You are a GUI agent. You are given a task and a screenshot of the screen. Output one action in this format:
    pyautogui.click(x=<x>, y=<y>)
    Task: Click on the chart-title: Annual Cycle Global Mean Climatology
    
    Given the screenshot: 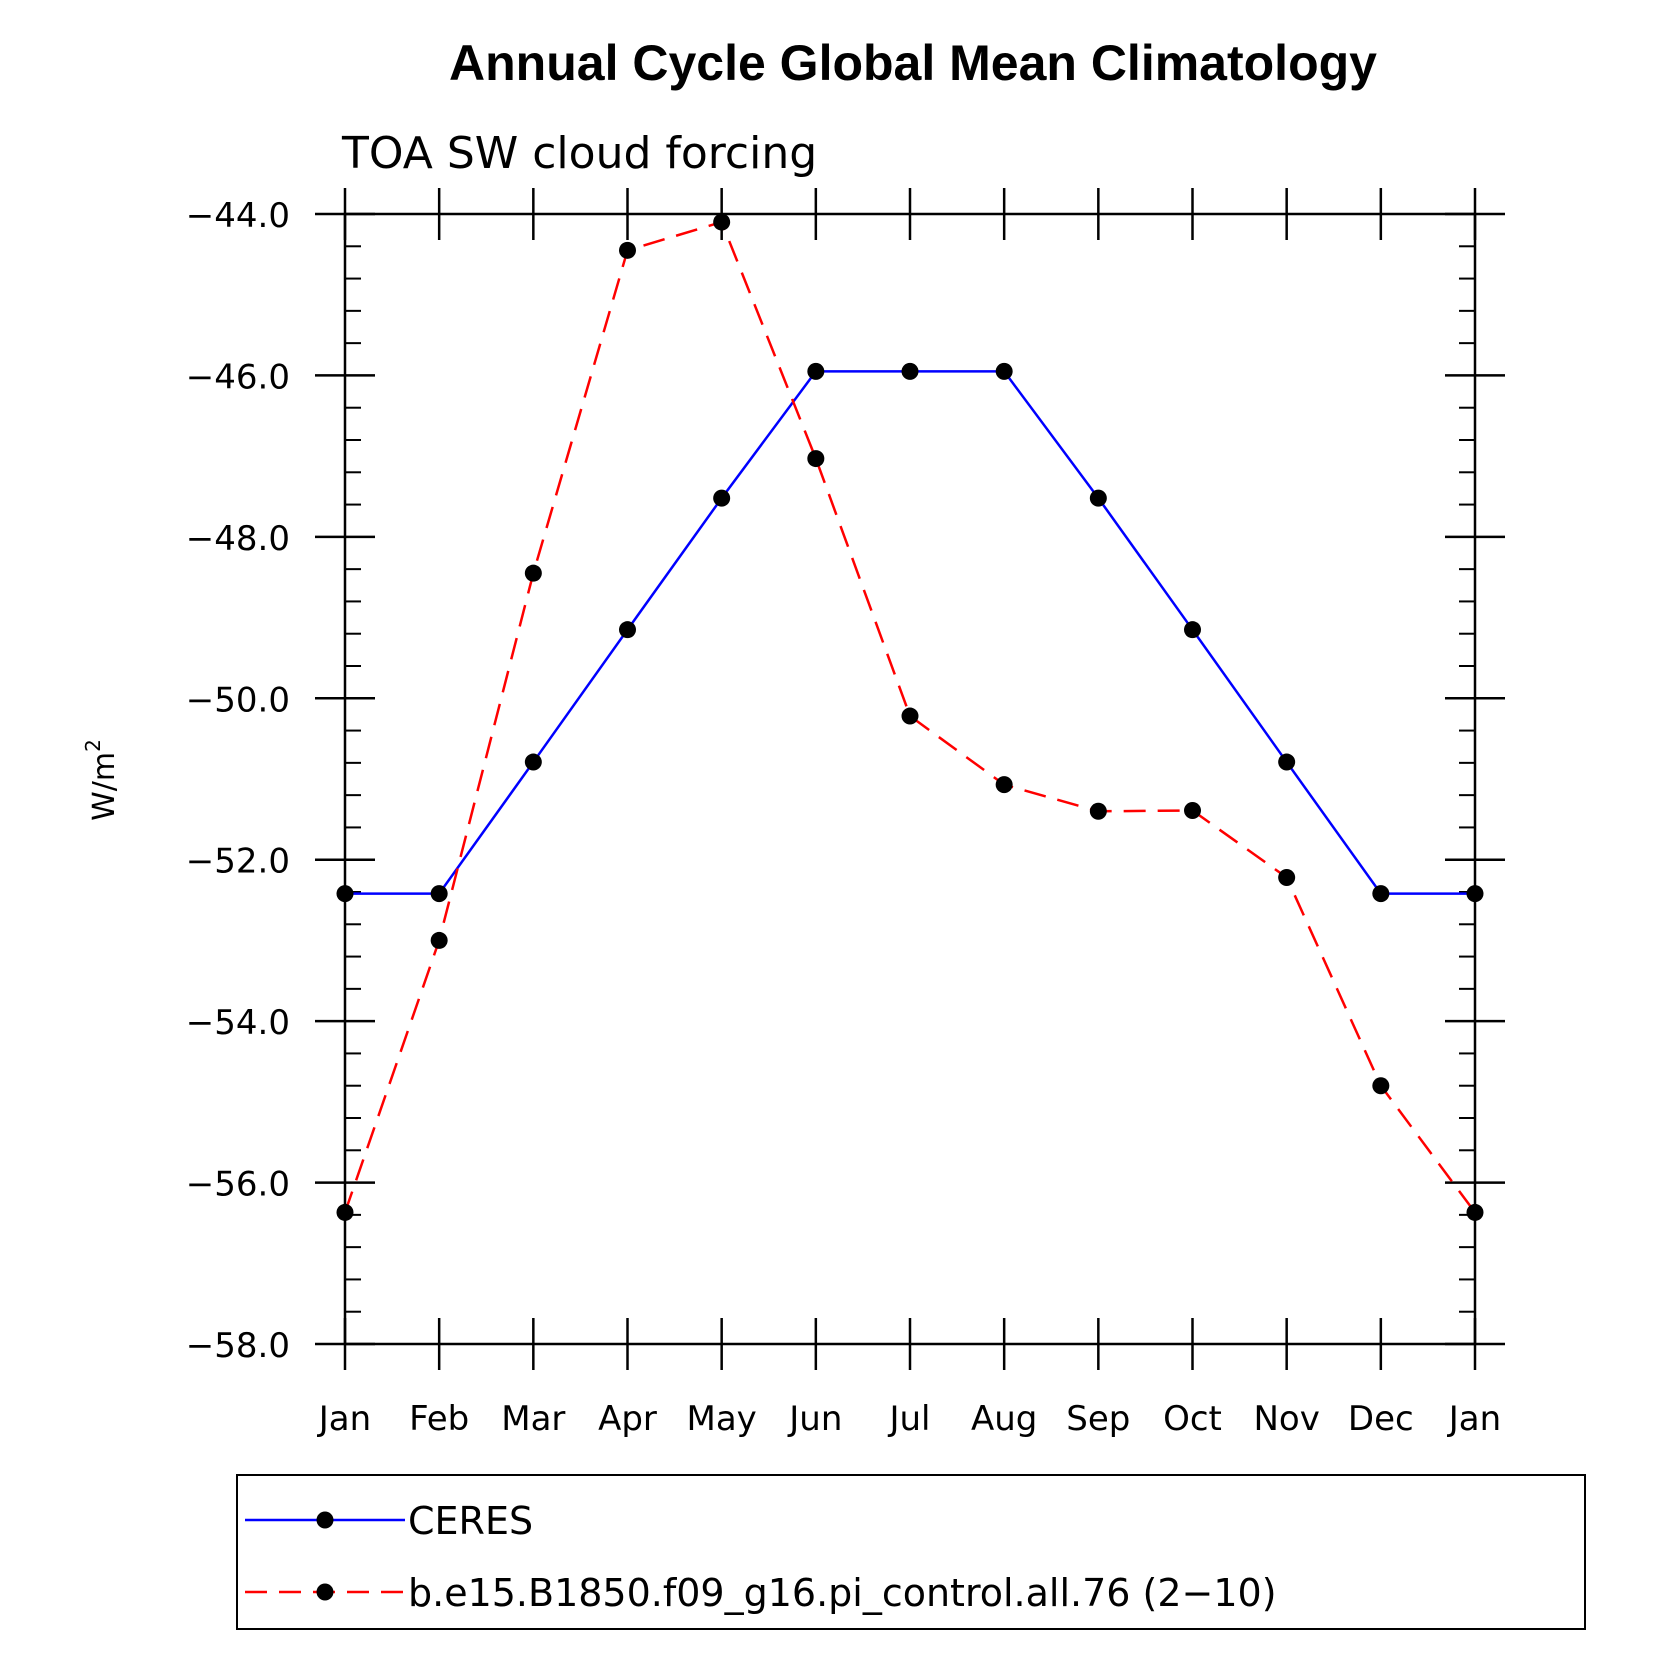 What is the action you would take?
    pyautogui.click(x=913, y=63)
    